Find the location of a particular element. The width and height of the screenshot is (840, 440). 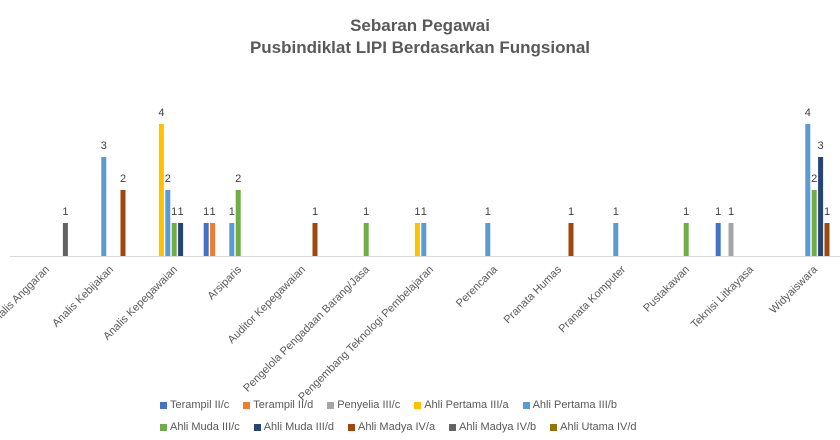

category-label: Analis Kebijakan is located at coordinates (83, 297).